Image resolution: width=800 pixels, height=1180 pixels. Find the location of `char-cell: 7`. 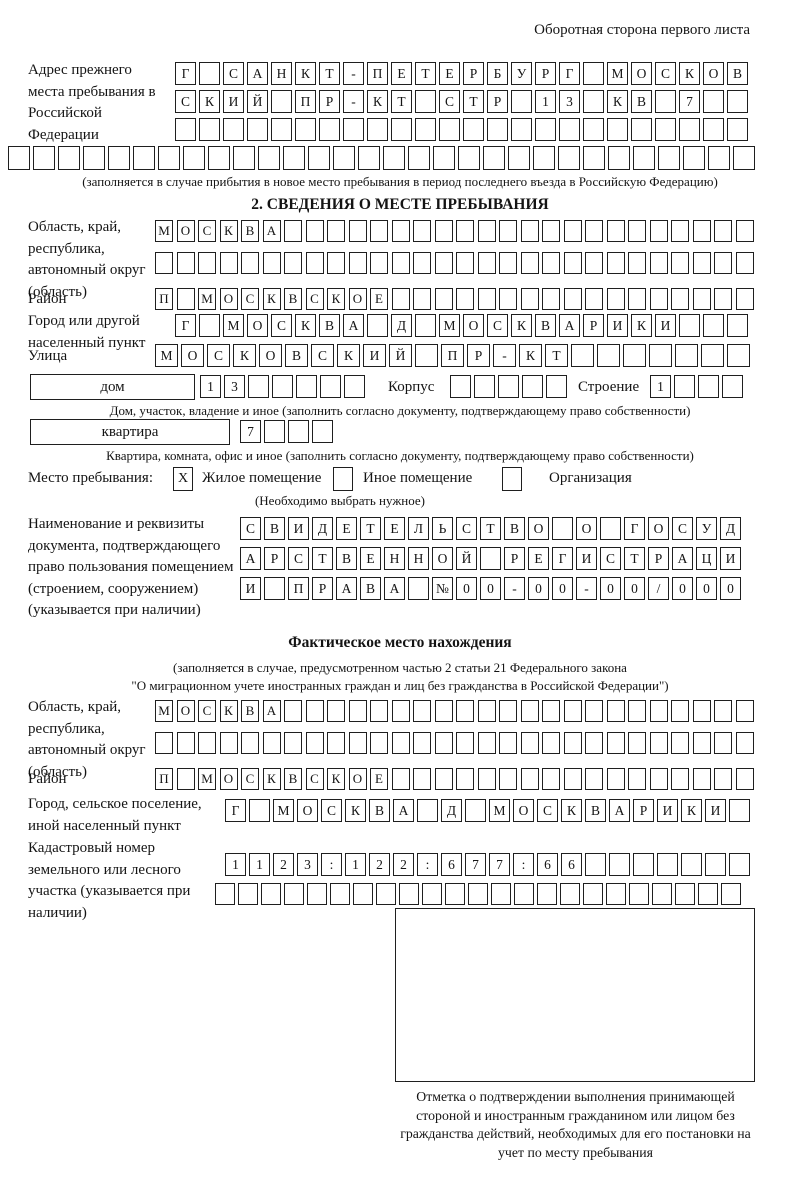

char-cell: 7 is located at coordinates (475, 864).